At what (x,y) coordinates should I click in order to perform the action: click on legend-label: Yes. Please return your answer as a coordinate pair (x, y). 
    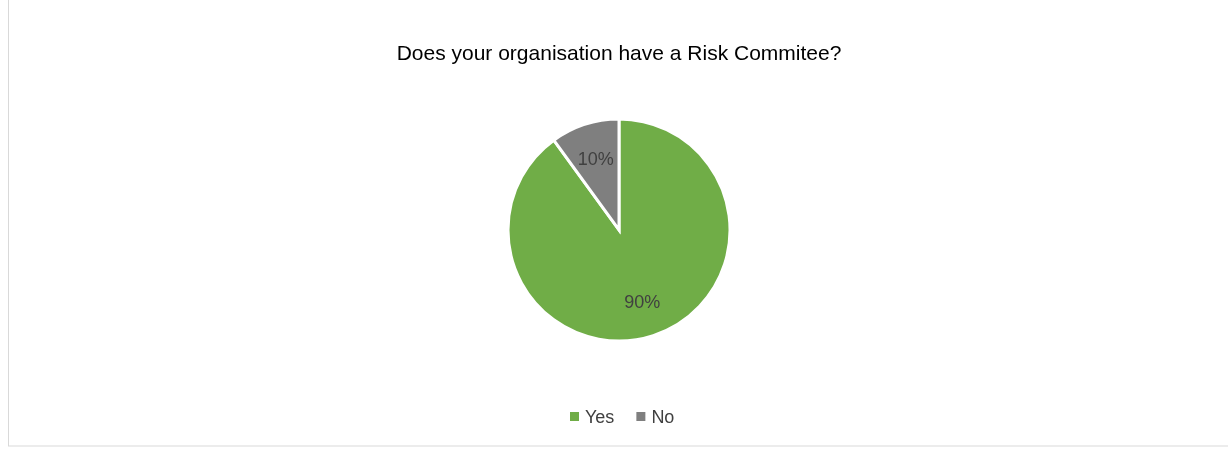
    Looking at the image, I should click on (600, 417).